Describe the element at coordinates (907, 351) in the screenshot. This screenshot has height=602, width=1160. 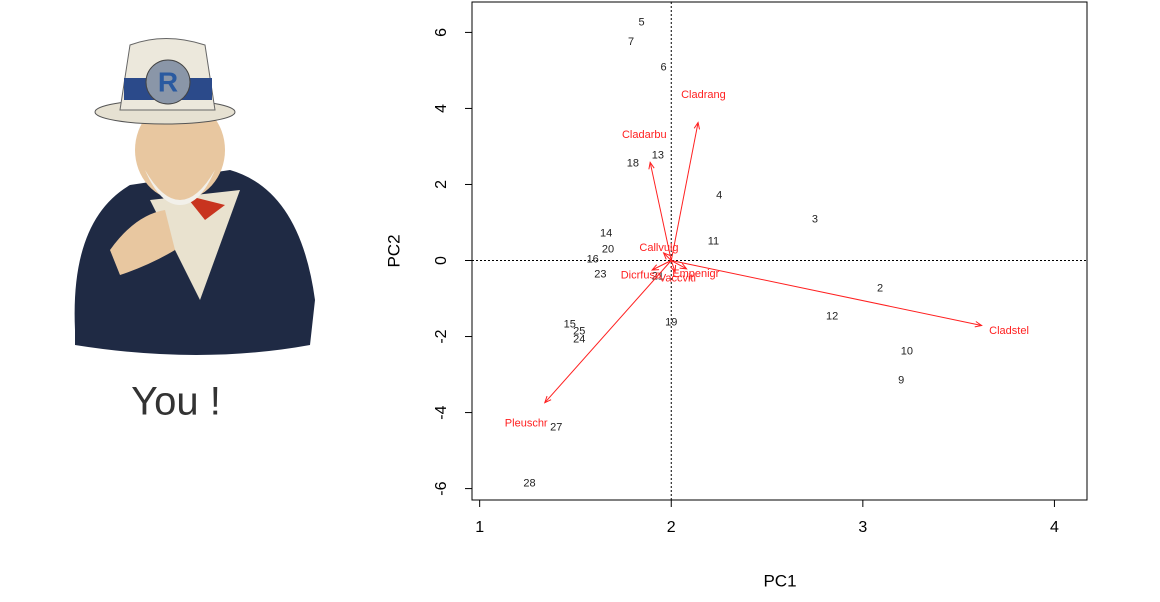
I see `point-label: 10` at that location.